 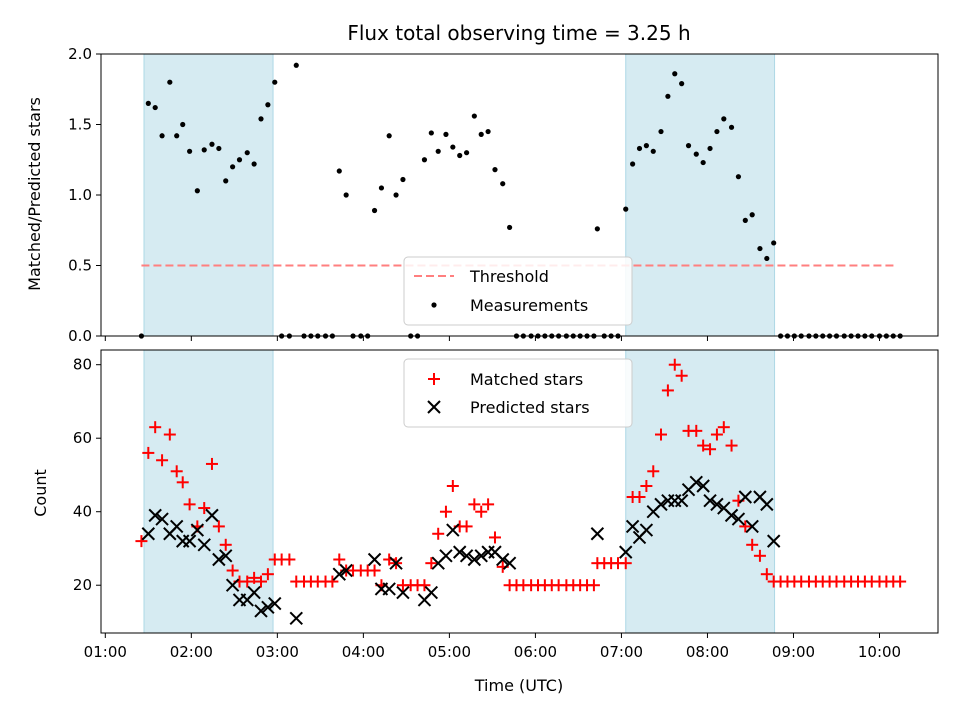 What do you see at coordinates (518, 33) in the screenshot?
I see `chart-title: Flux total observing time = 3.25 h` at bounding box center [518, 33].